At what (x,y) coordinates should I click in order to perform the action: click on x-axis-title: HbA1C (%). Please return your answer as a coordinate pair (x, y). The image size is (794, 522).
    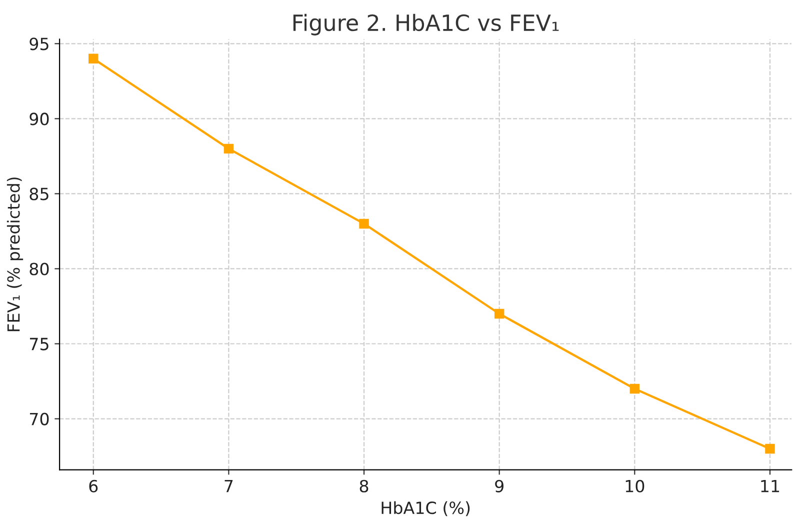
    Looking at the image, I should click on (426, 508).